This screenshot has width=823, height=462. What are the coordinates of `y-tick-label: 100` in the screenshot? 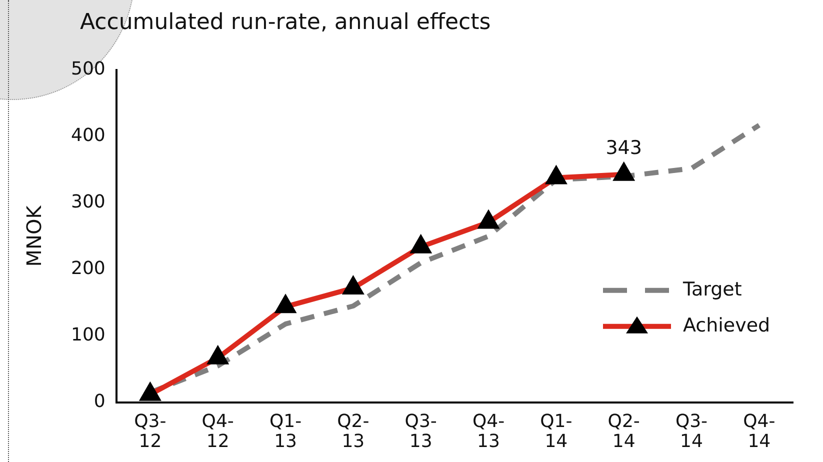 It's located at (88, 335).